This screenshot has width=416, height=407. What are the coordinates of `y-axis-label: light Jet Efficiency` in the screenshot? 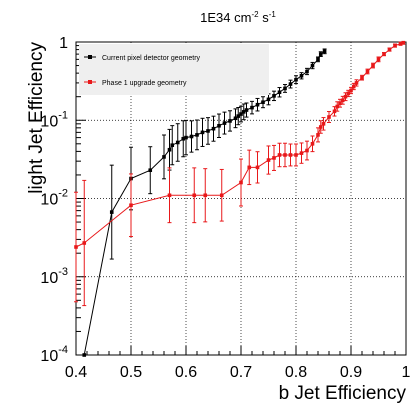 It's located at (36, 118).